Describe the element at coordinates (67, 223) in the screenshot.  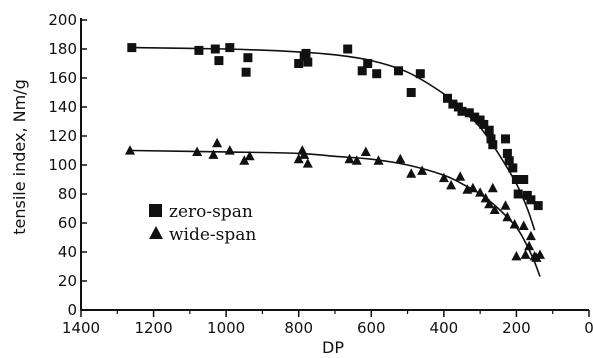
I see `y-tick-label: 60` at that location.